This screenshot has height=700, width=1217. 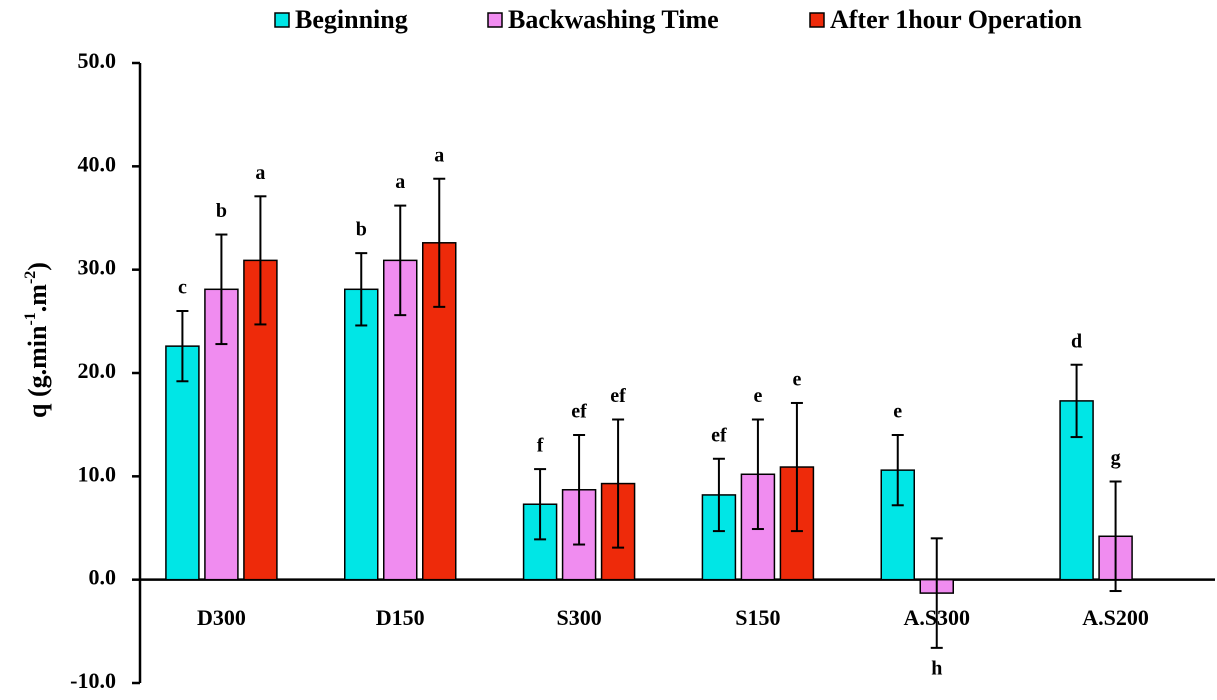 What do you see at coordinates (613, 19) in the screenshot?
I see `legend-label: Backwashing Time` at bounding box center [613, 19].